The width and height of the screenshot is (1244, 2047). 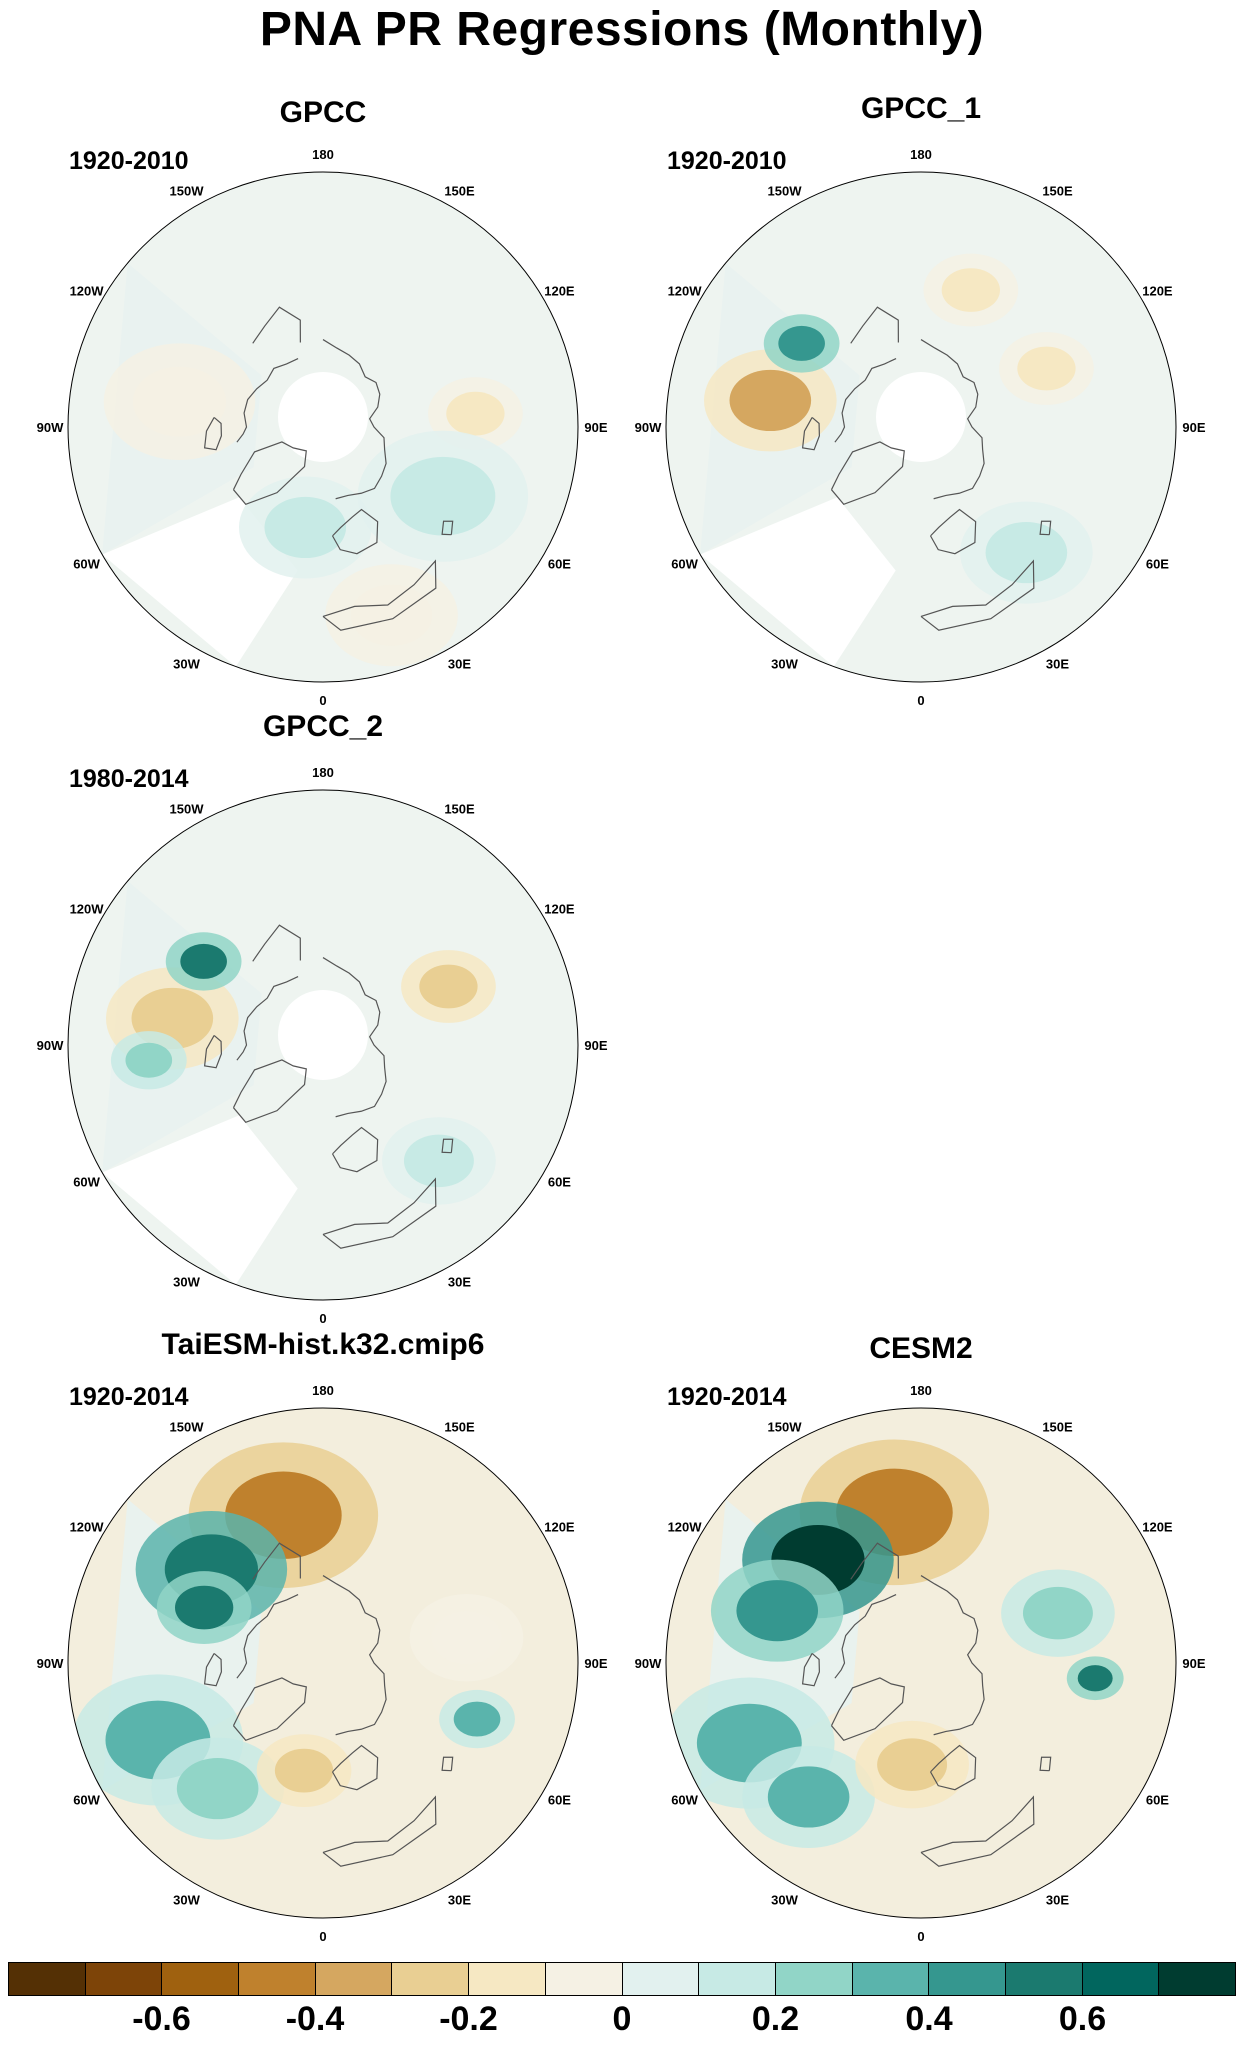 I want to click on colorbar-tick-label: 0.6, so click(x=1082, y=2019).